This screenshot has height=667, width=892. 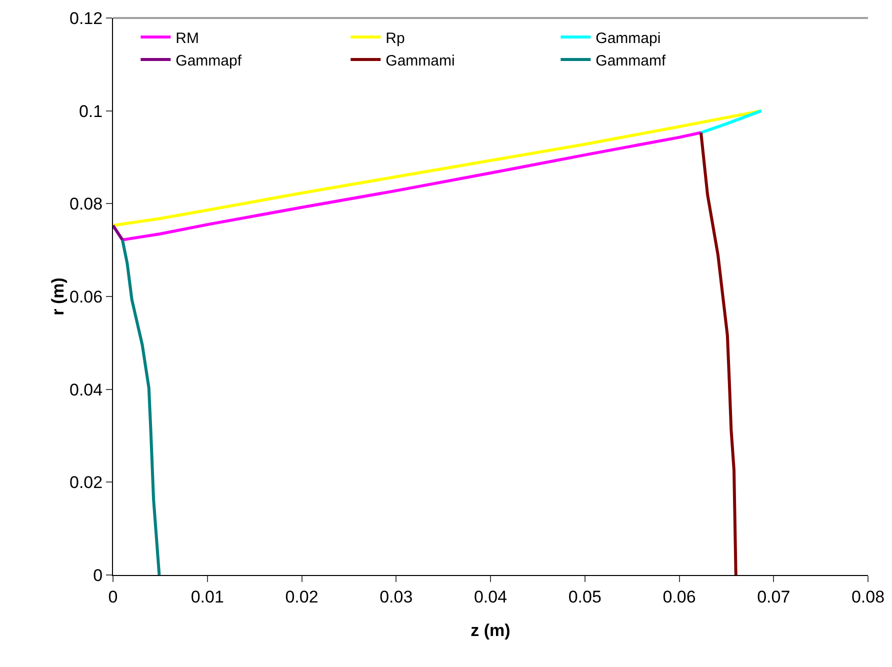 I want to click on y-axis-title: r (m), so click(x=58, y=297).